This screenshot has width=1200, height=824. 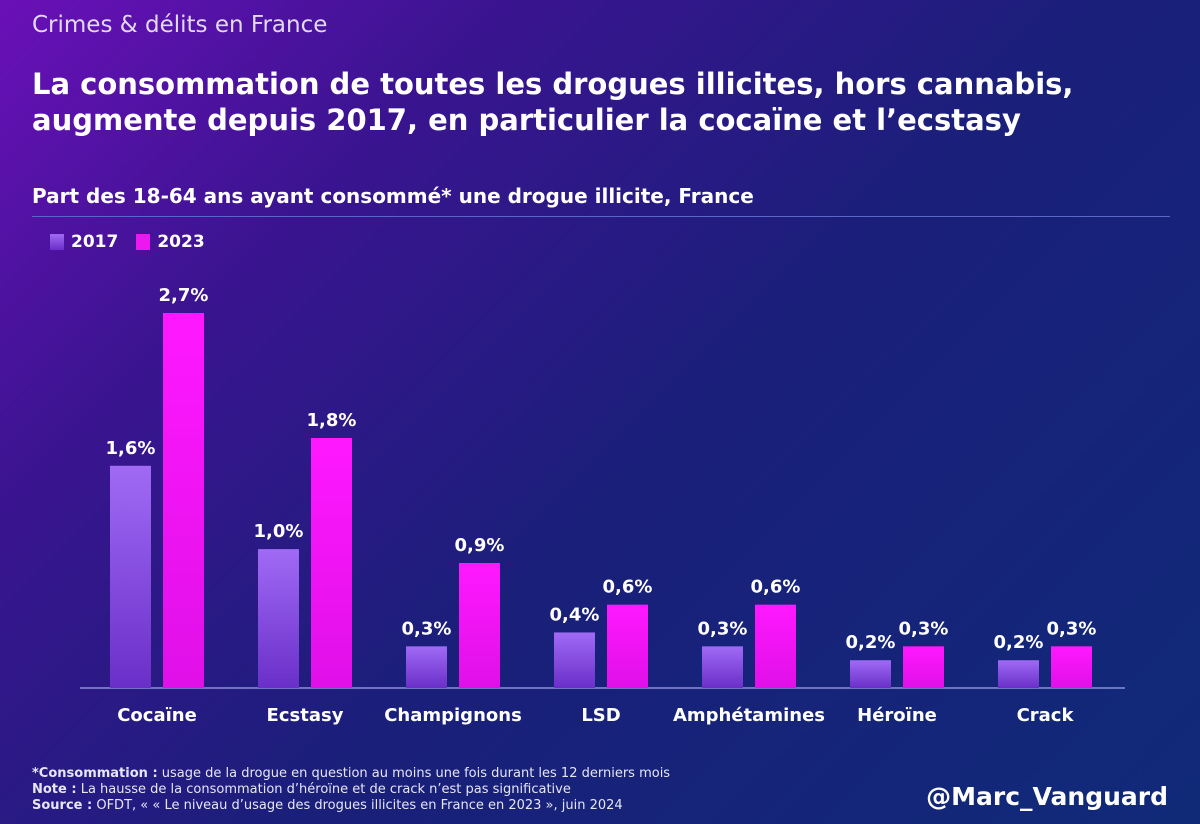 What do you see at coordinates (1046, 715) in the screenshot?
I see `category-label-6: Crack` at bounding box center [1046, 715].